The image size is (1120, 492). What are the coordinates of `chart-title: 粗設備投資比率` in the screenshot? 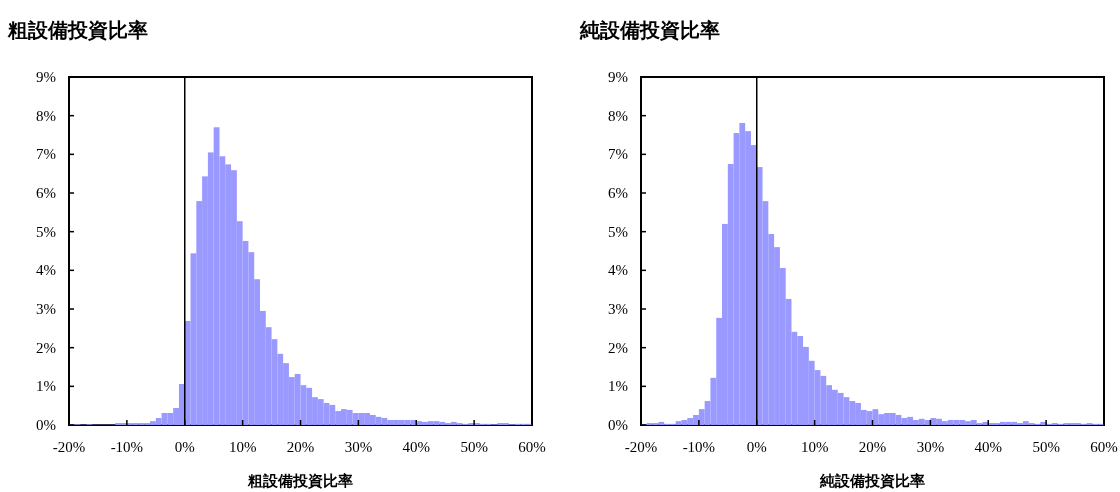 It's located at (77, 30).